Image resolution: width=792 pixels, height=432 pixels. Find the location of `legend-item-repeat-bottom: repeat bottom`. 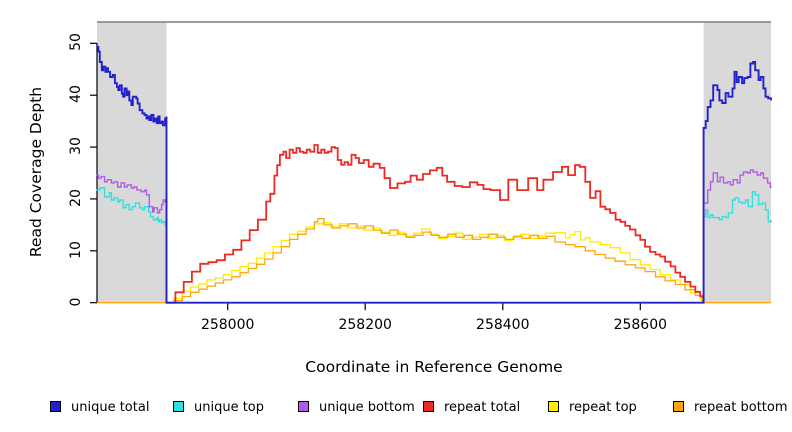

legend-item-repeat-bottom: repeat bottom is located at coordinates (730, 408).